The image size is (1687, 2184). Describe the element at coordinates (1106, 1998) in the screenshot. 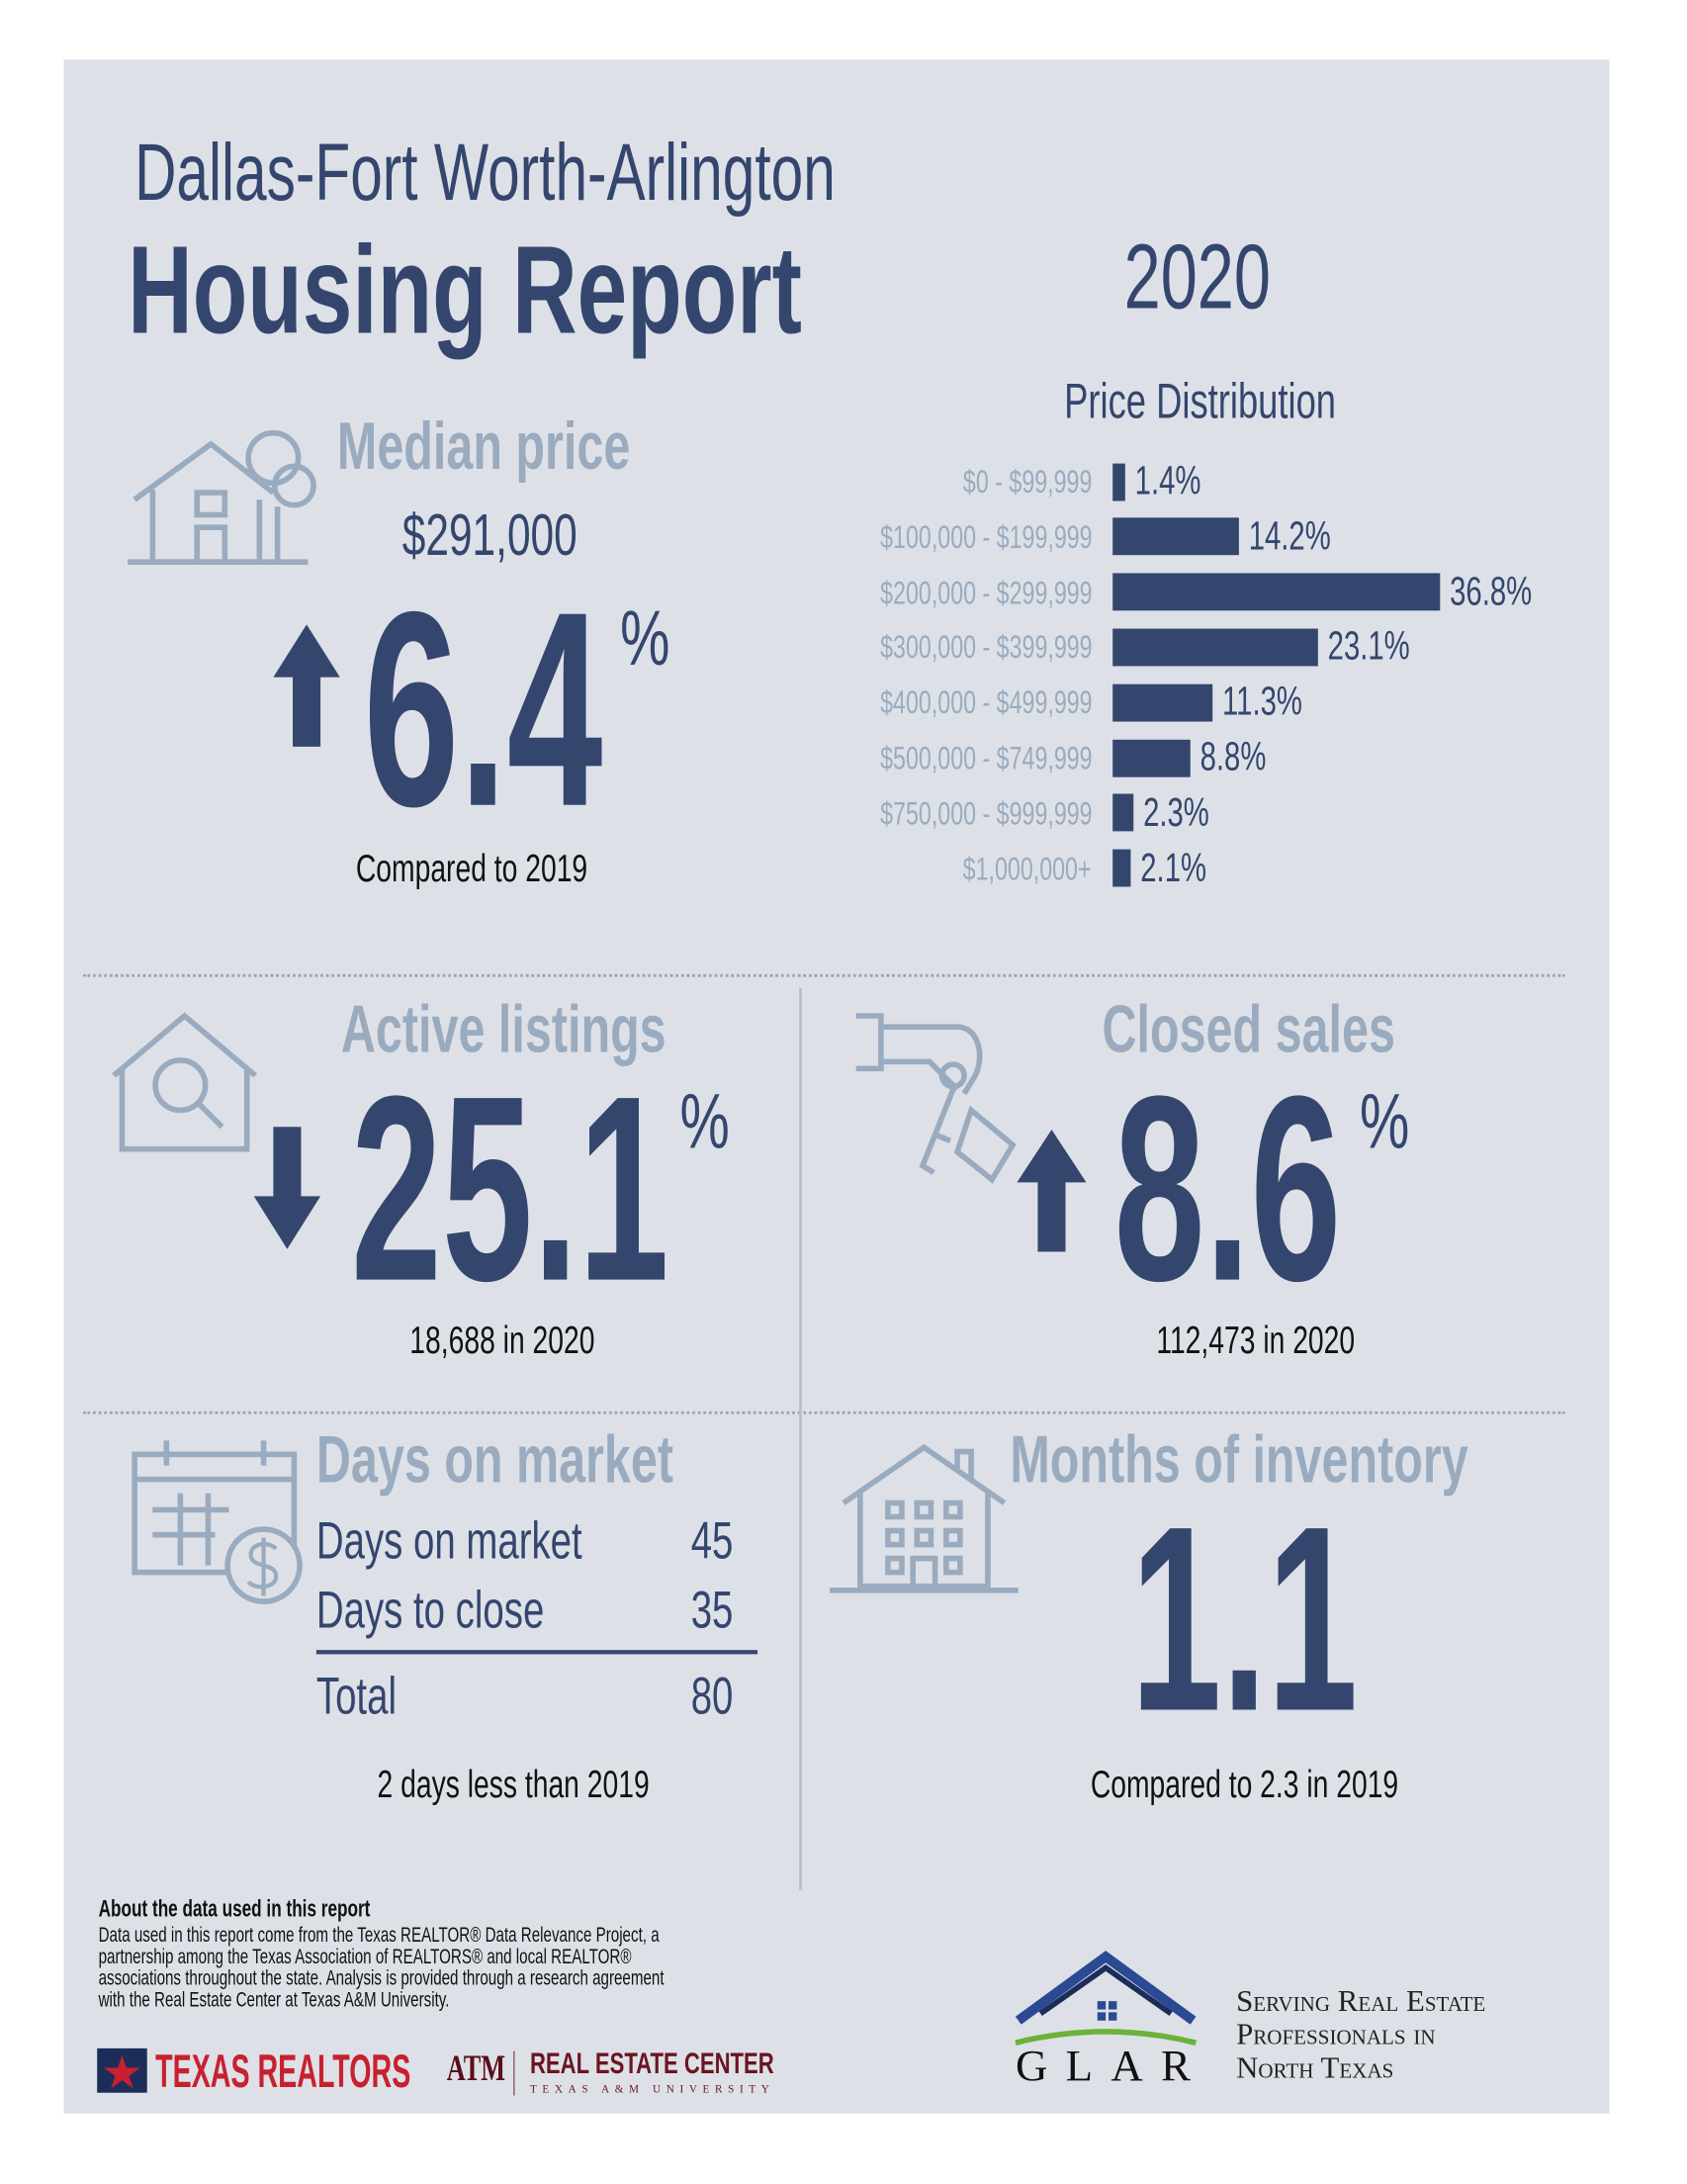

I see `glar-house-logo` at that location.